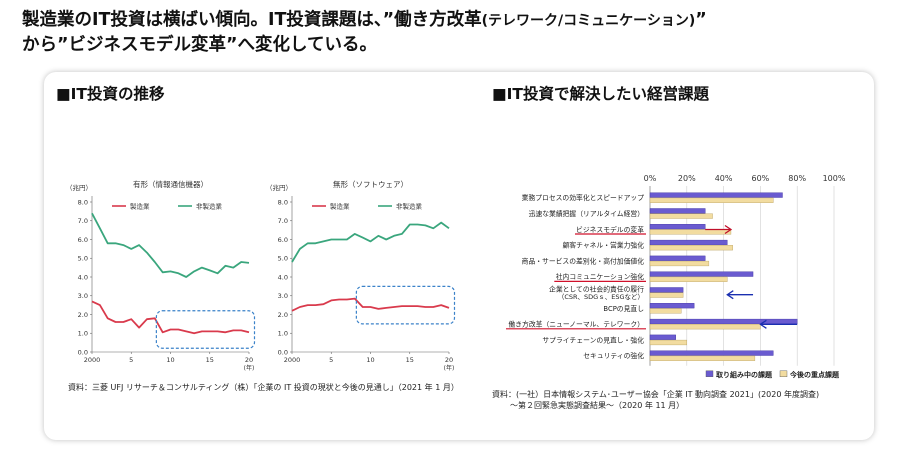 Image resolution: width=904 pixels, height=454 pixels. Describe the element at coordinates (170, 245) in the screenshot. I see `tangible-series-1-line` at that location.